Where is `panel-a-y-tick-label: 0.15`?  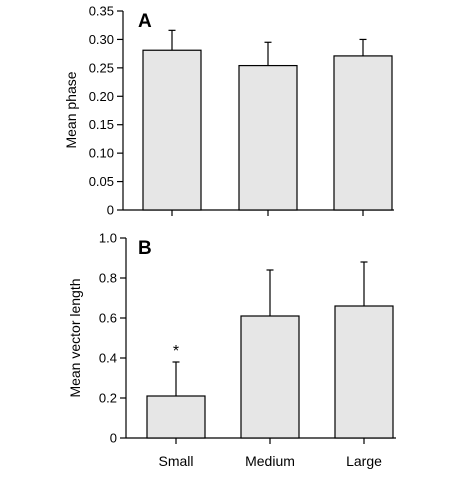 panel-a-y-tick-label: 0.15 is located at coordinates (101, 124).